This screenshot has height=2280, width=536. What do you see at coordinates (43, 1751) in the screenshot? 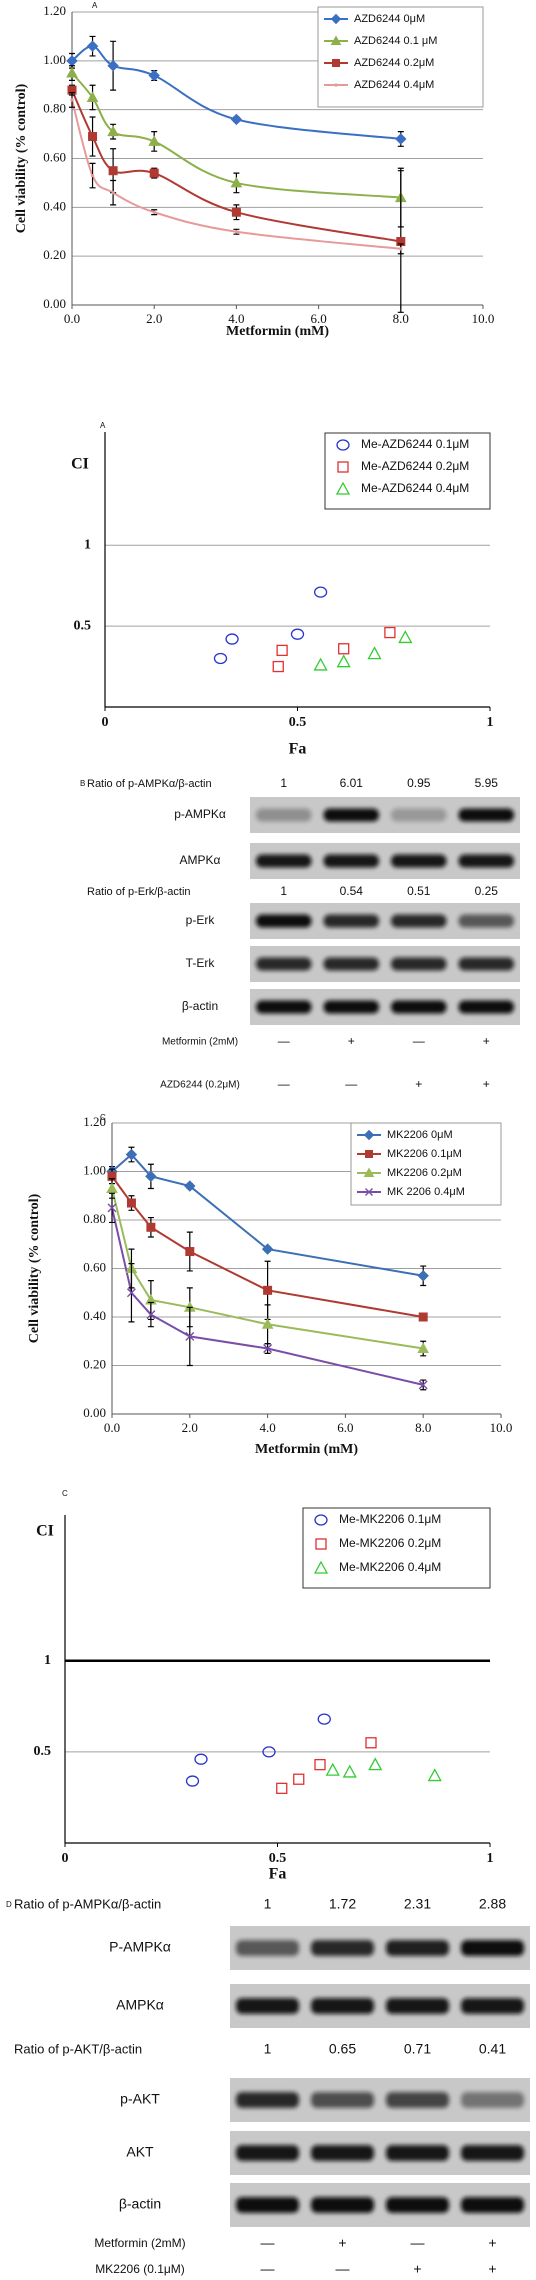
I see `y-tick-label: 0.5` at bounding box center [43, 1751].